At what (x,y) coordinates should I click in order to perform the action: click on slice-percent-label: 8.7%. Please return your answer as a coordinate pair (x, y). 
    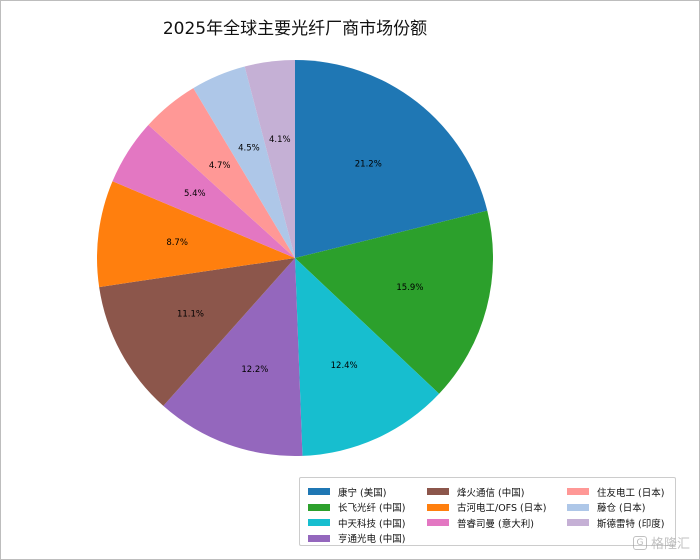
    Looking at the image, I should click on (177, 243).